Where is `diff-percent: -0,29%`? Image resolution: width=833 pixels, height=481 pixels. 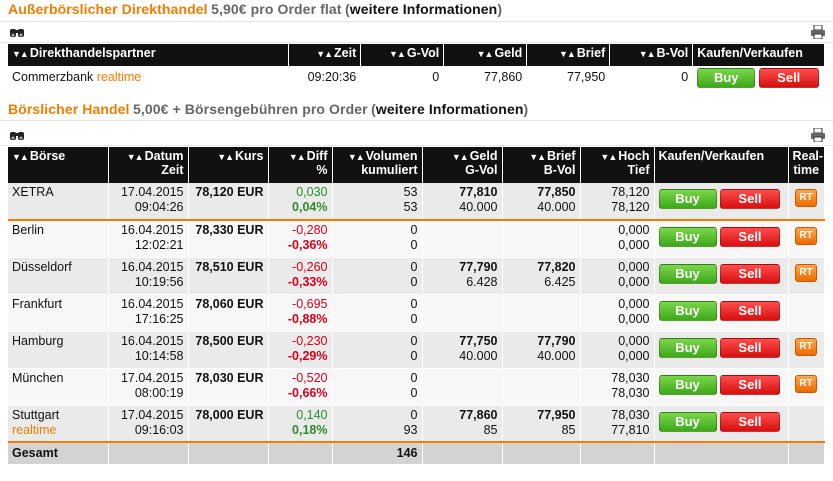 diff-percent: -0,29% is located at coordinates (307, 355).